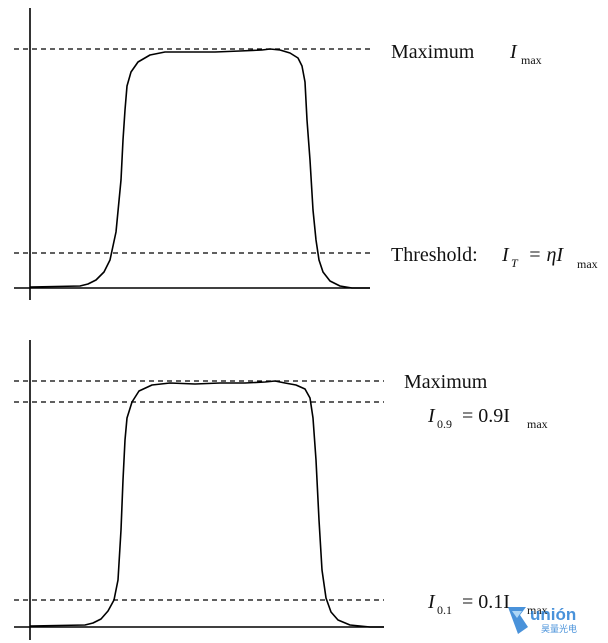 This screenshot has height=643, width=608. What do you see at coordinates (531, 60) in the screenshot?
I see `top-max-subscript: max` at bounding box center [531, 60].